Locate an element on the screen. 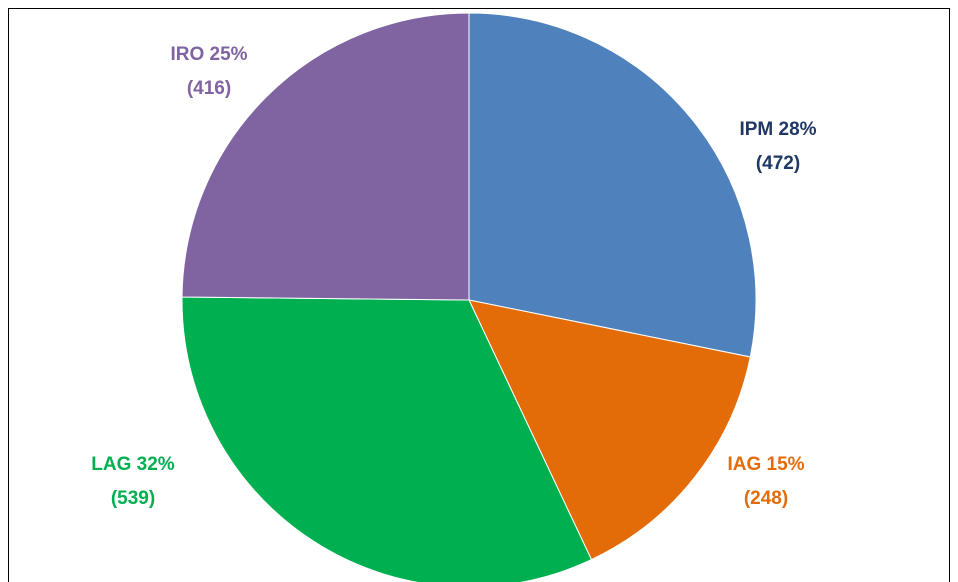 The image size is (958, 582). value-label: (539) is located at coordinates (133, 498).